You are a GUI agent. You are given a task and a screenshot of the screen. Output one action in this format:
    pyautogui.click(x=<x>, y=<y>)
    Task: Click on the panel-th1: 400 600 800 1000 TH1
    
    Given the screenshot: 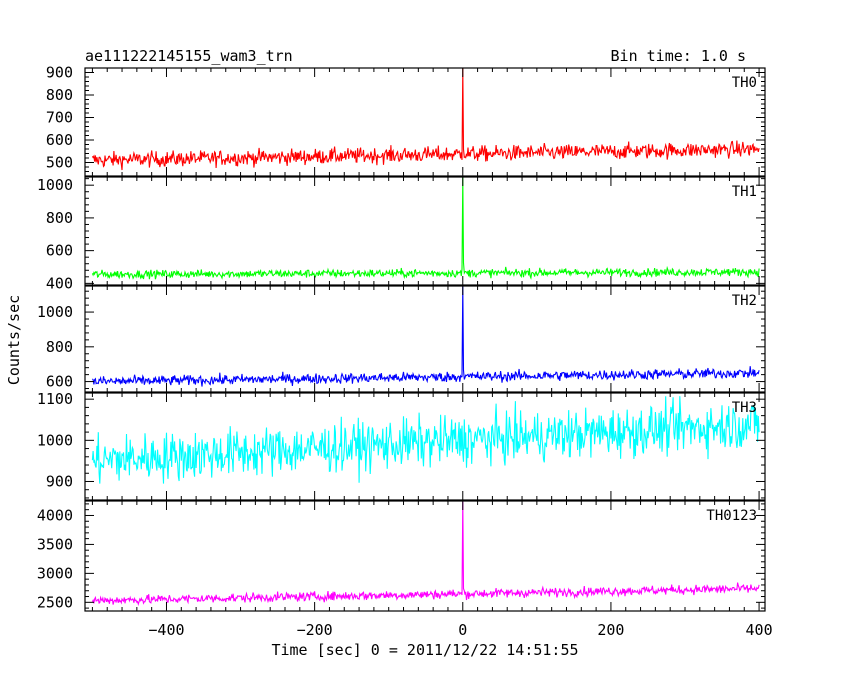 What is the action you would take?
    pyautogui.click(x=401, y=234)
    